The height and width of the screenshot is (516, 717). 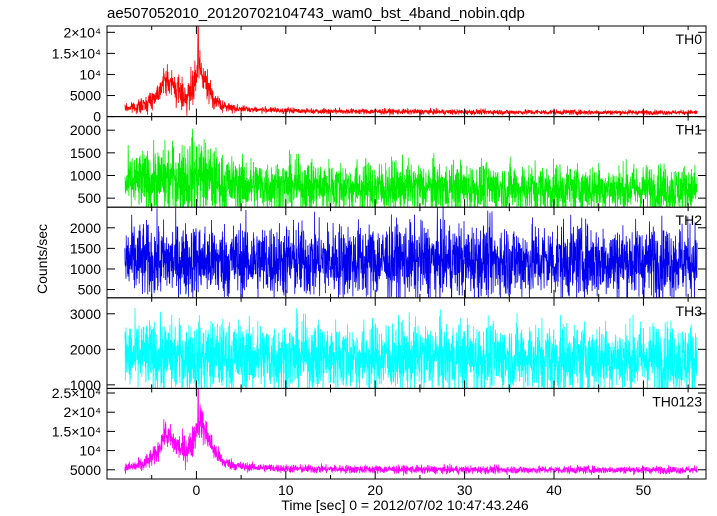 I want to click on series-th0123, so click(x=411, y=432).